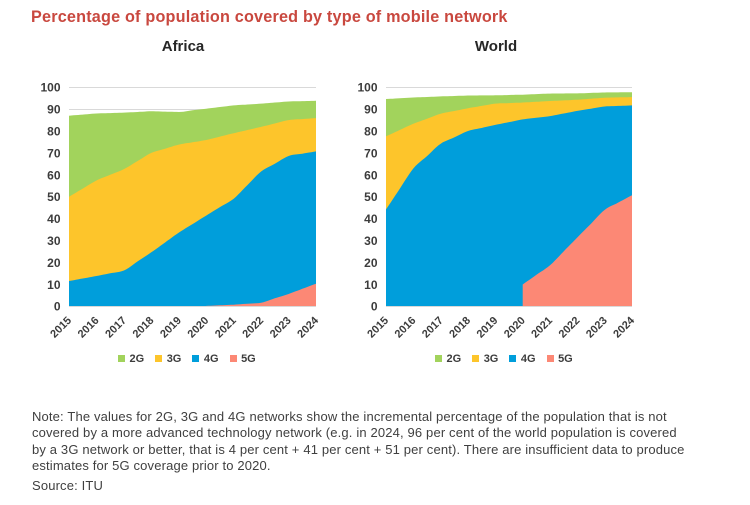  Describe the element at coordinates (496, 46) in the screenshot. I see `svg-text: World` at that location.